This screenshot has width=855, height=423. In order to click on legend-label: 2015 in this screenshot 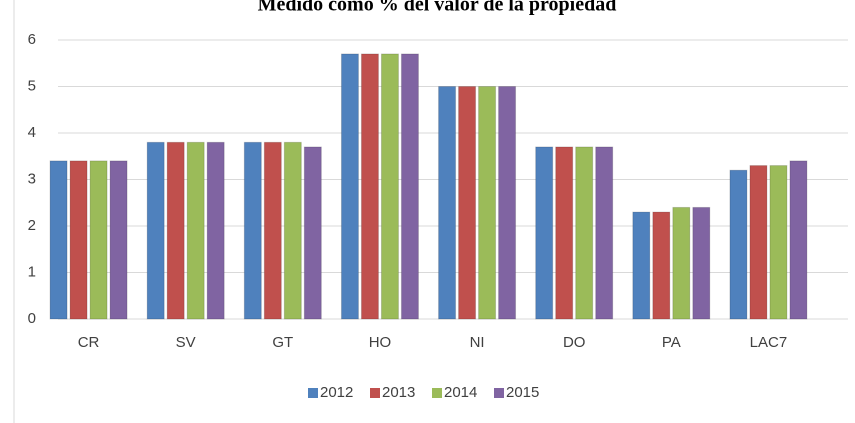, I will do `click(522, 392)`.